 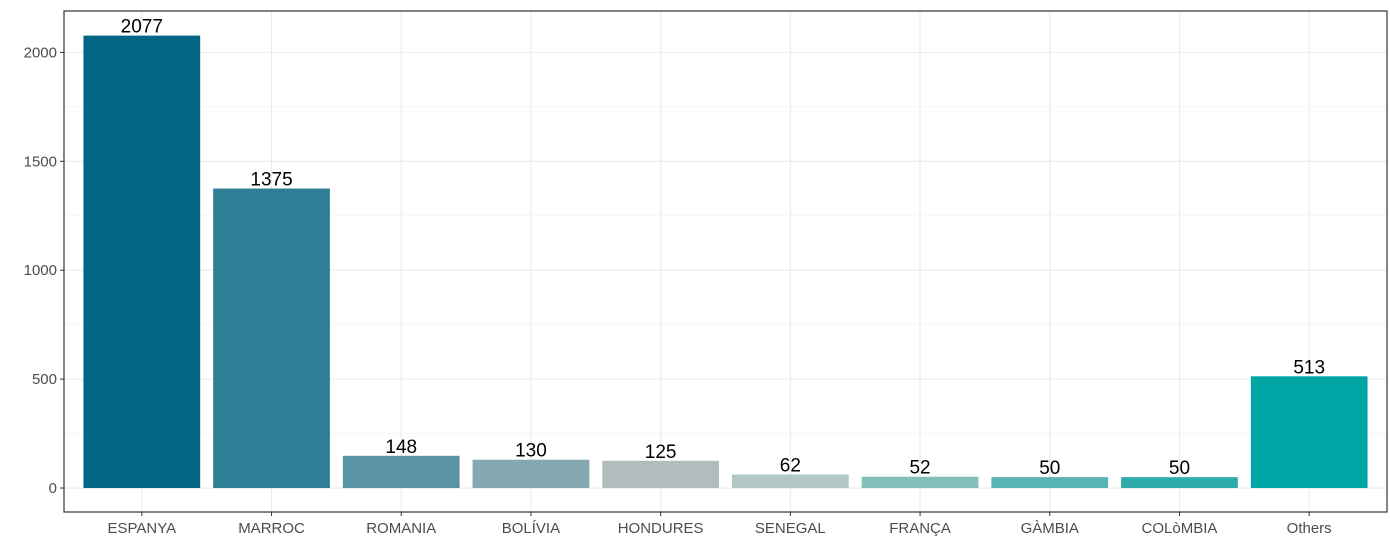 I want to click on x-tick-label: FRANÇA, so click(x=920, y=528).